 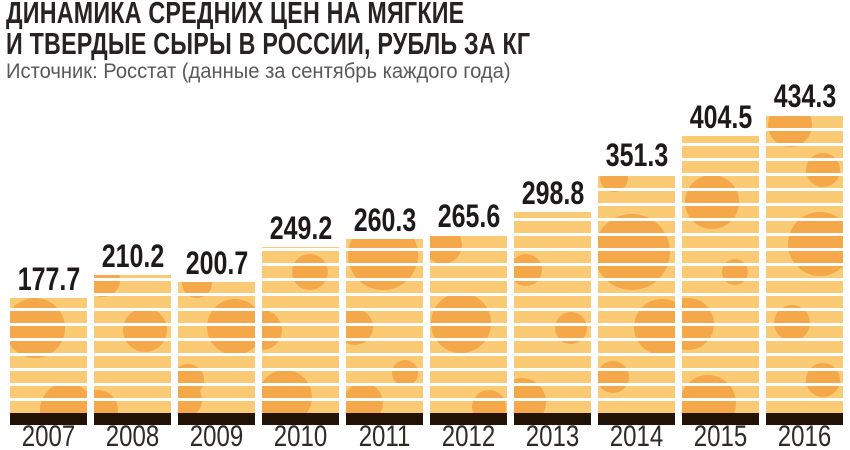 I want to click on bar-2013, so click(x=552, y=318).